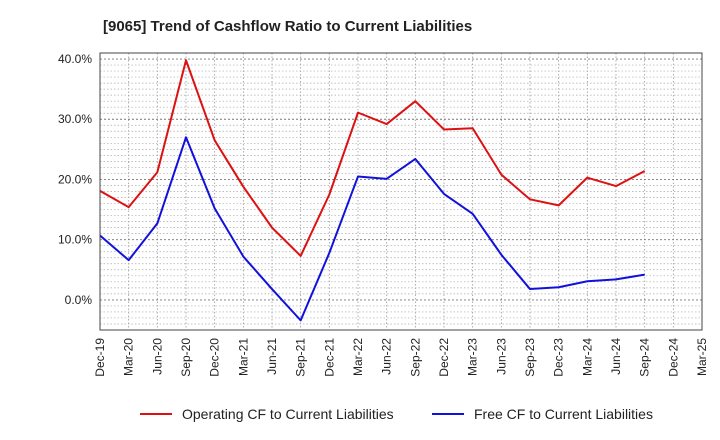  I want to click on x-tick-label: Jun-24, so click(616, 356).